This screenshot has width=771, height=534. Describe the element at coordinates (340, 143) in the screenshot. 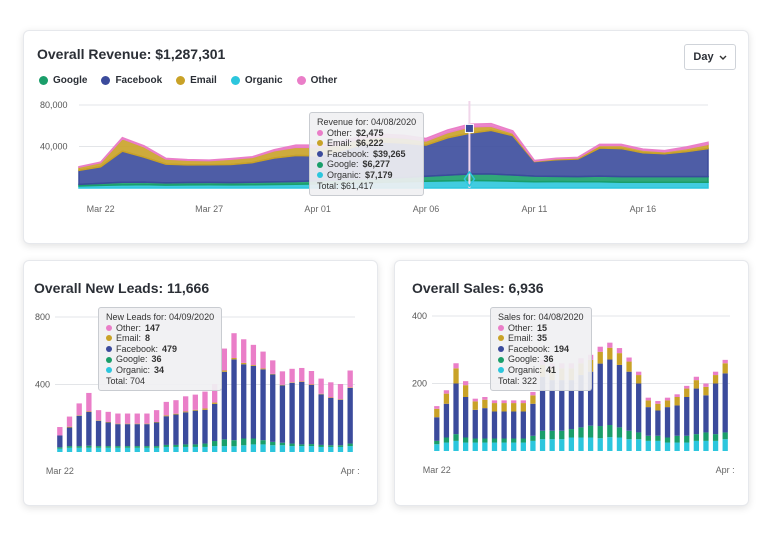

I see `tooltip-label: Email:` at that location.